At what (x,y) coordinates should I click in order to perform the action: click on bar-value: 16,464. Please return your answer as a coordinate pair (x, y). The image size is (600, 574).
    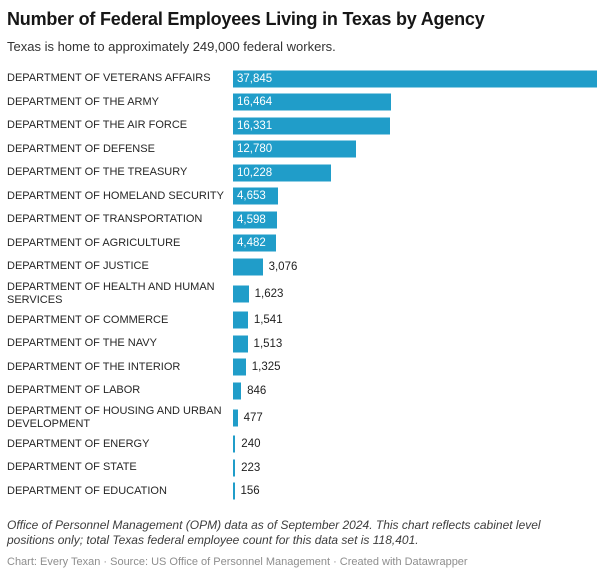
    Looking at the image, I should click on (255, 102).